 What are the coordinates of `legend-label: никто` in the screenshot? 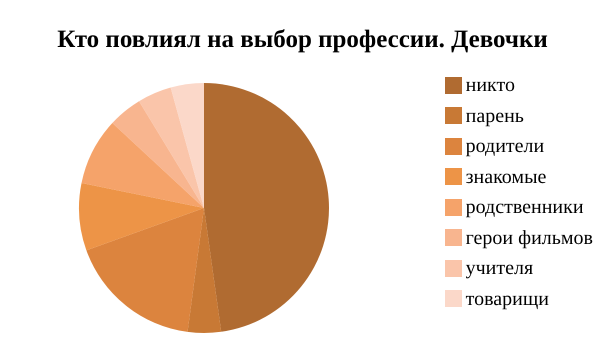 It's located at (490, 85).